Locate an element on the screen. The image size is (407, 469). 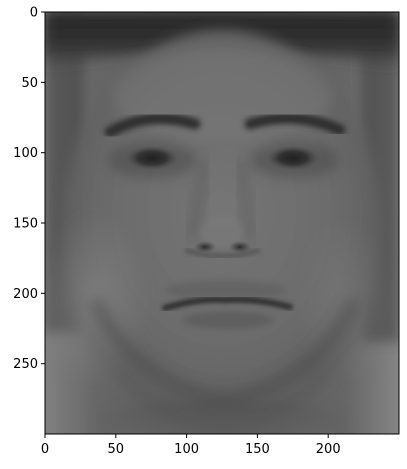
y-tick-label: 200 is located at coordinates (25, 294).